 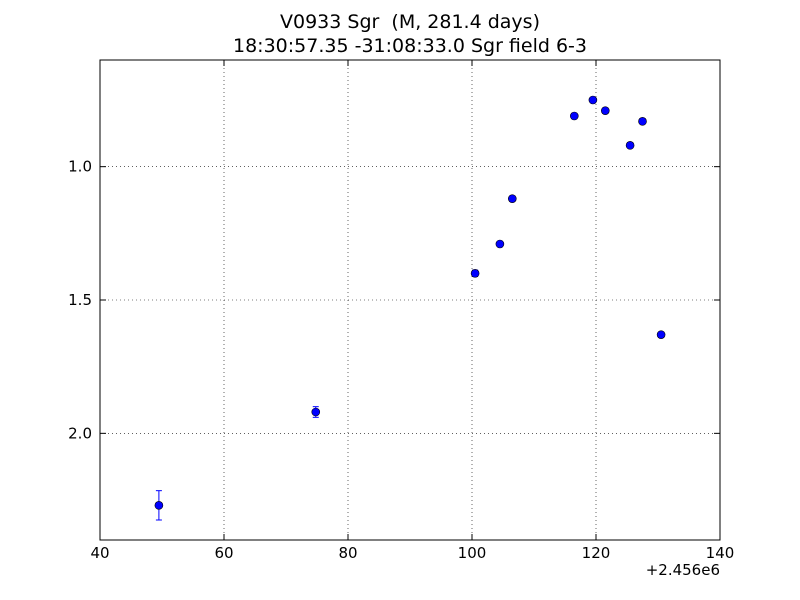 I want to click on x-tick-label: 40, so click(x=99, y=553).